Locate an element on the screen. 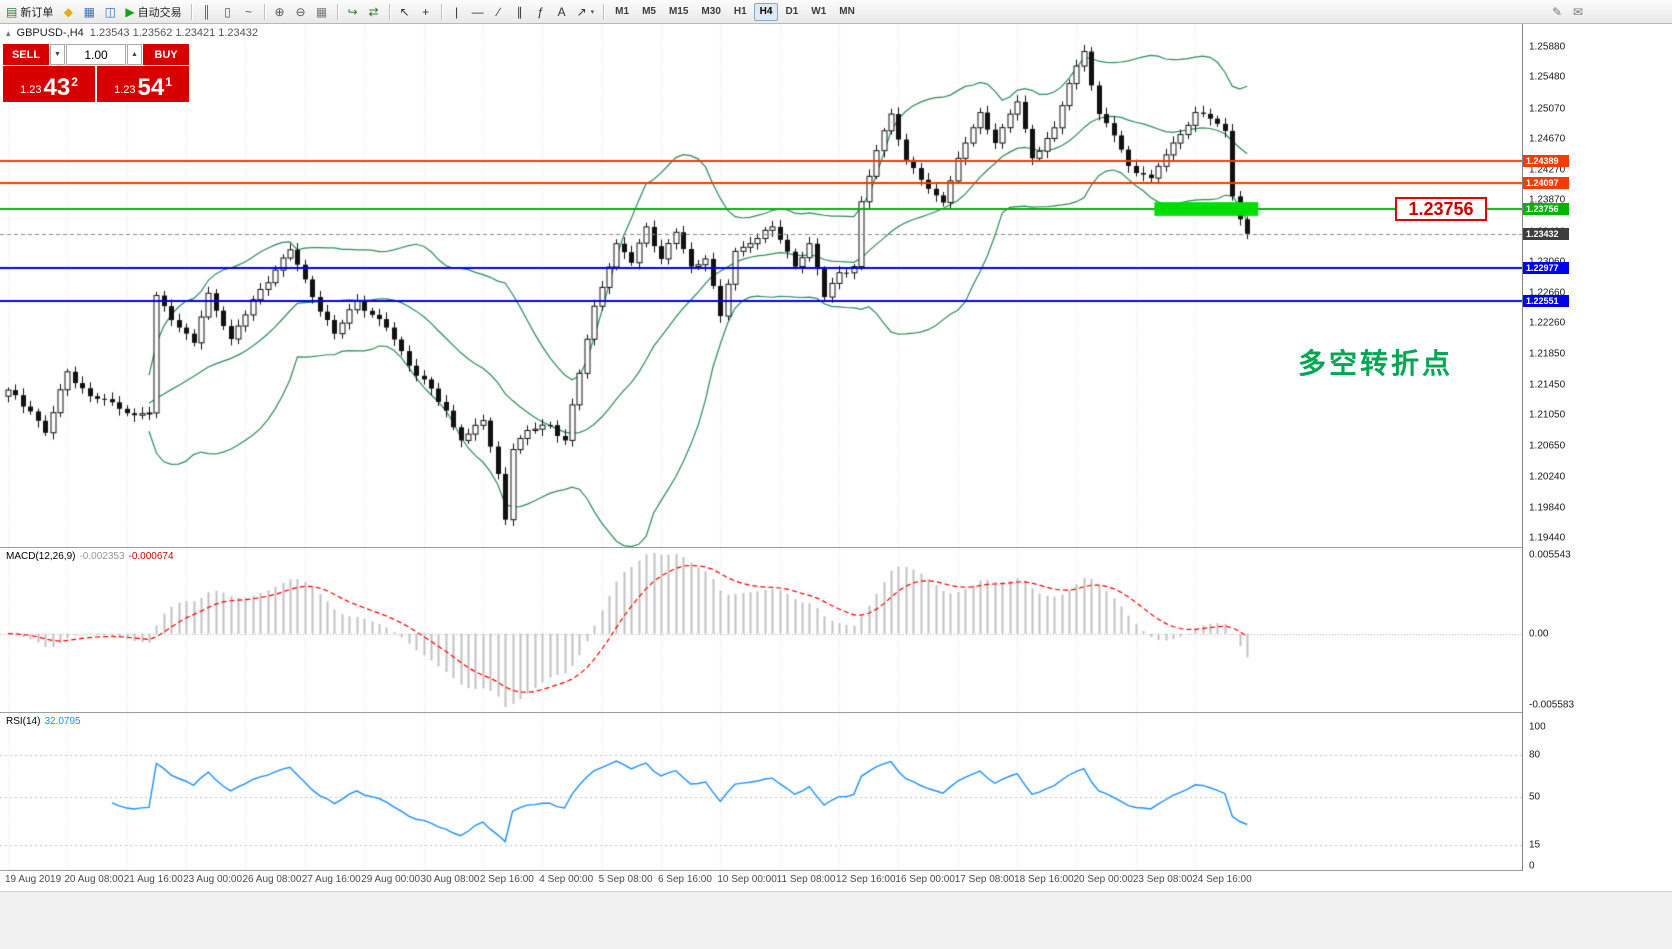 This screenshot has height=949, width=1672. vertical-line-button: | is located at coordinates (457, 12).